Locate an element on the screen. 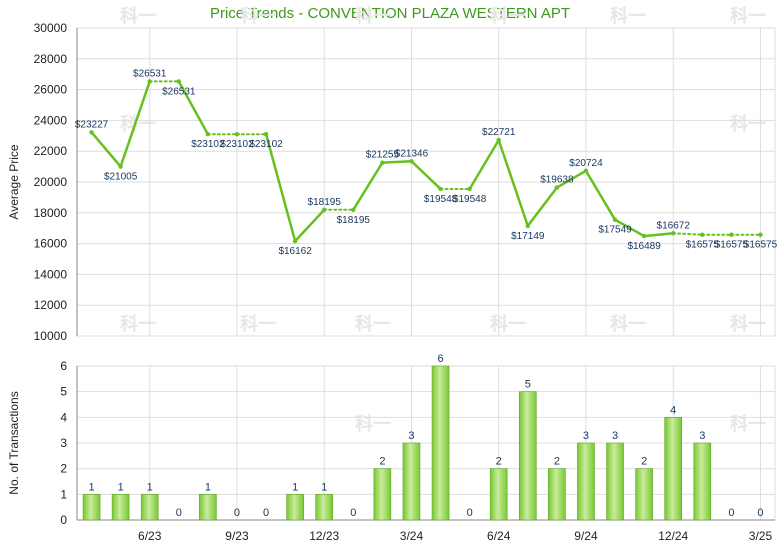 Image resolution: width=780 pixels, height=550 pixels. price-value-label: $16162 is located at coordinates (295, 251).